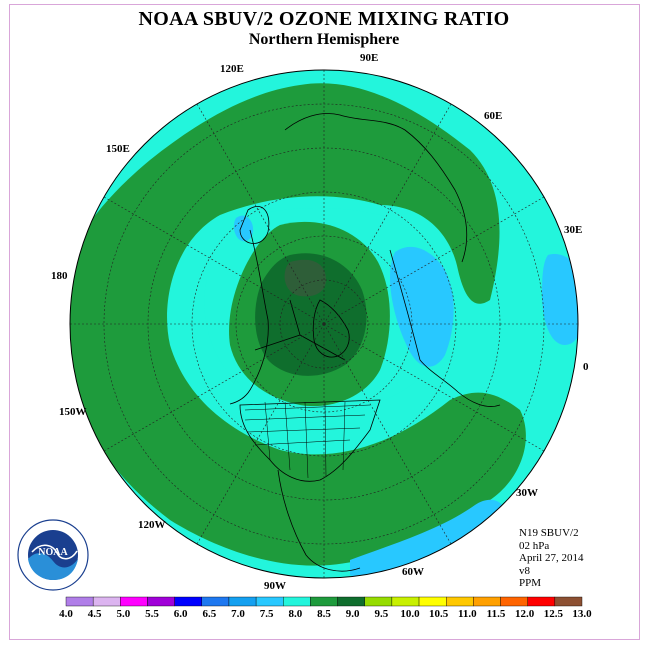 The image size is (648, 648). Describe the element at coordinates (524, 570) in the screenshot. I see `info-version: v8` at that location.